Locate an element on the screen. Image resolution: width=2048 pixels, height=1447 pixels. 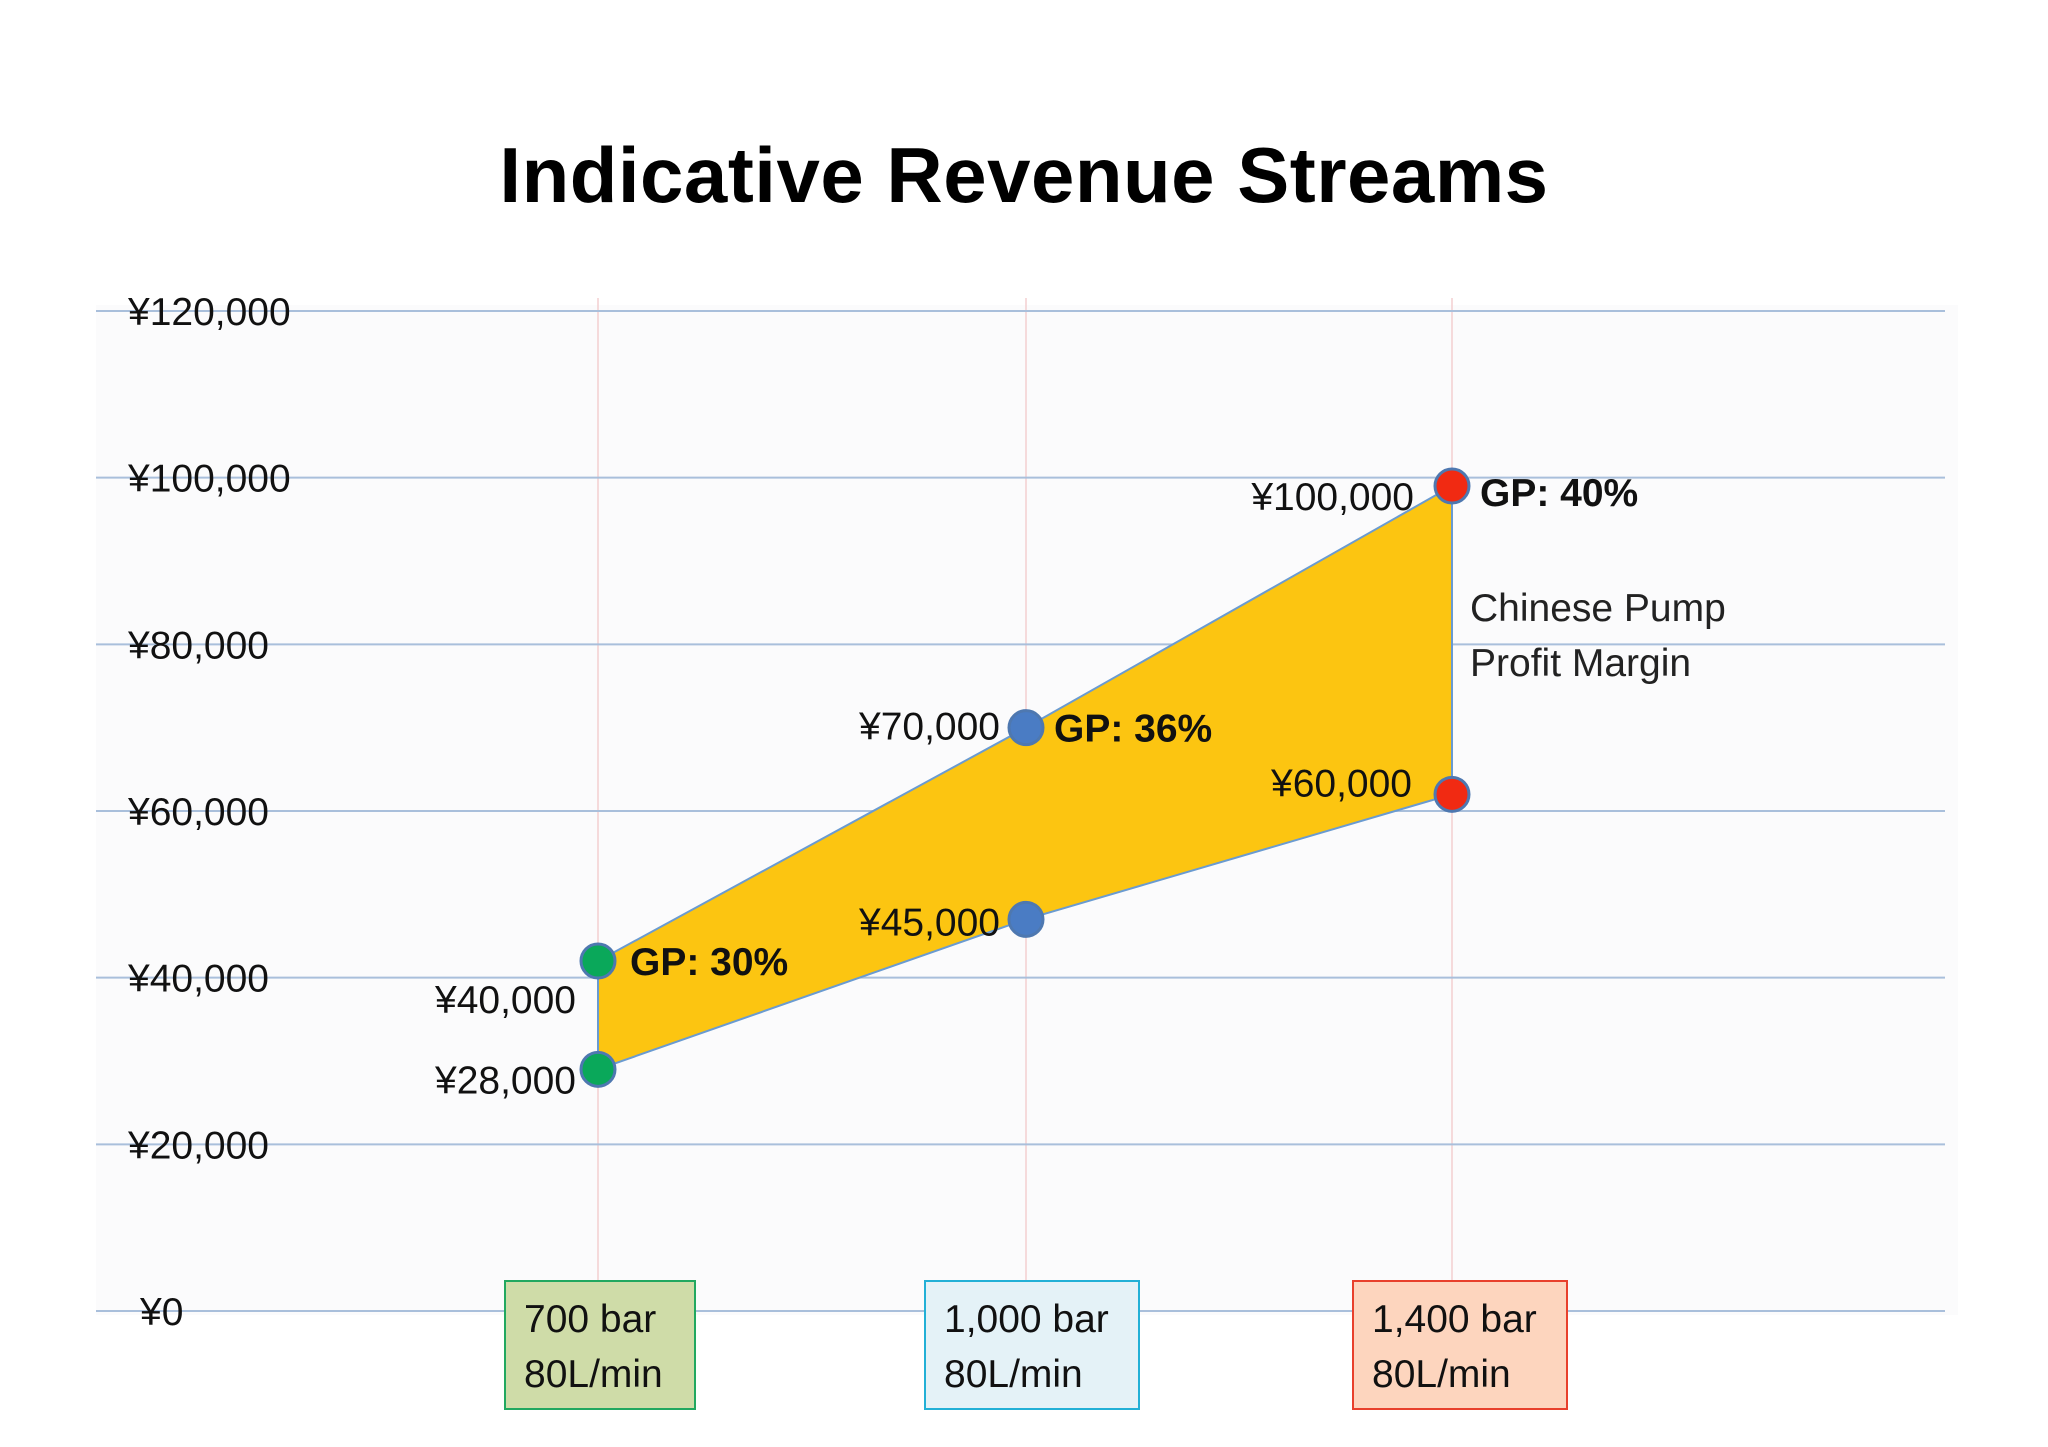
data-label-upper: ¥100,000 is located at coordinates (1332, 497).